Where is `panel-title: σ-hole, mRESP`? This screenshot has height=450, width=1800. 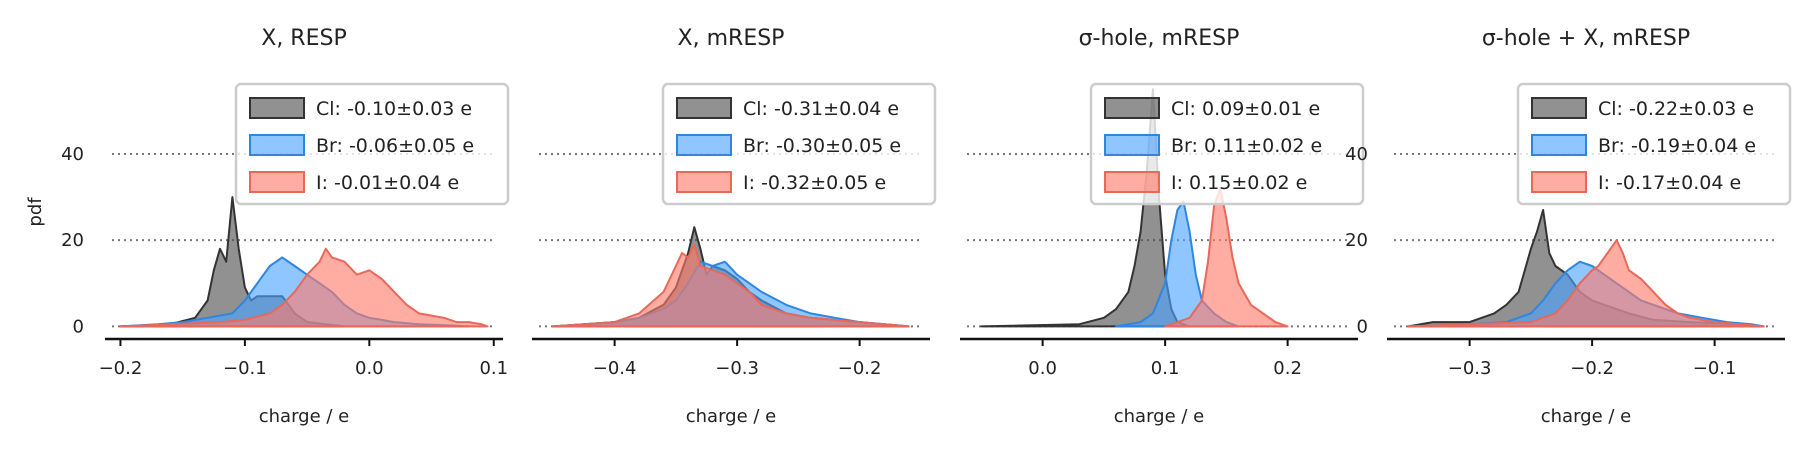
panel-title: σ-hole, mRESP is located at coordinates (1159, 38).